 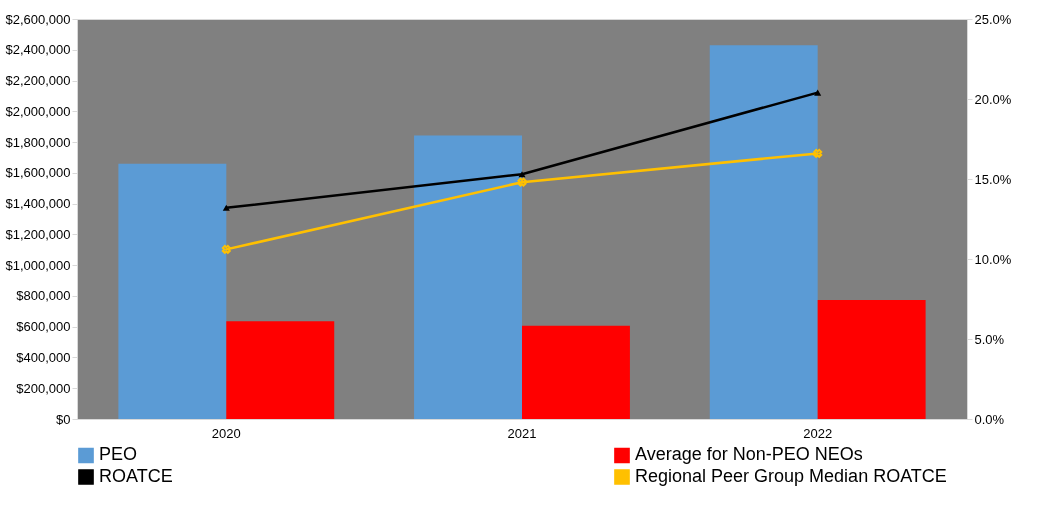 I want to click on y-tick-label: $2,400,000, so click(x=38, y=50).